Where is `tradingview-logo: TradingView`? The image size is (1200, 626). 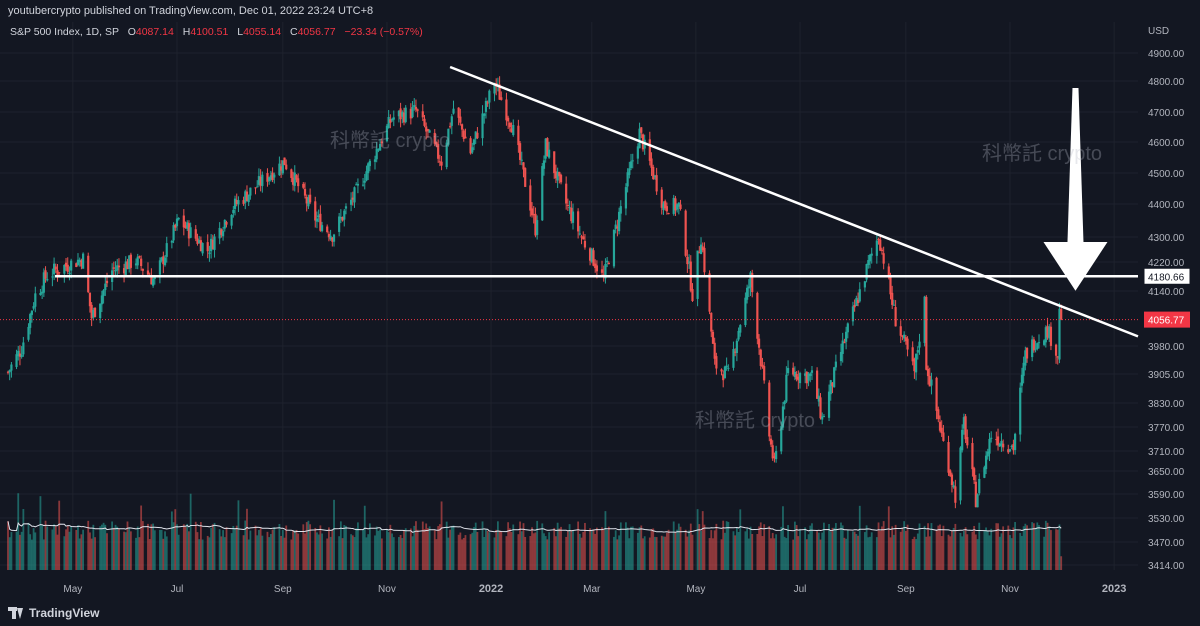 tradingview-logo: TradingView is located at coordinates (53, 613).